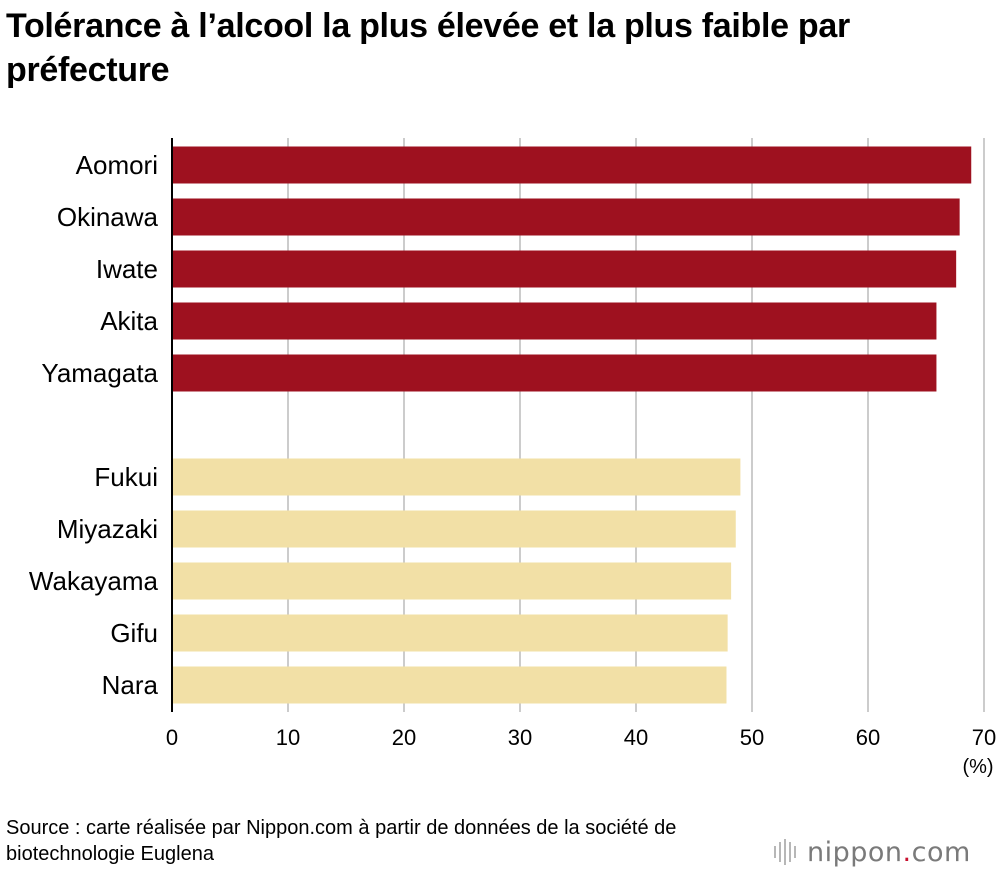 Image resolution: width=1000 pixels, height=874 pixels. I want to click on category-label: Okinawa, so click(108, 217).